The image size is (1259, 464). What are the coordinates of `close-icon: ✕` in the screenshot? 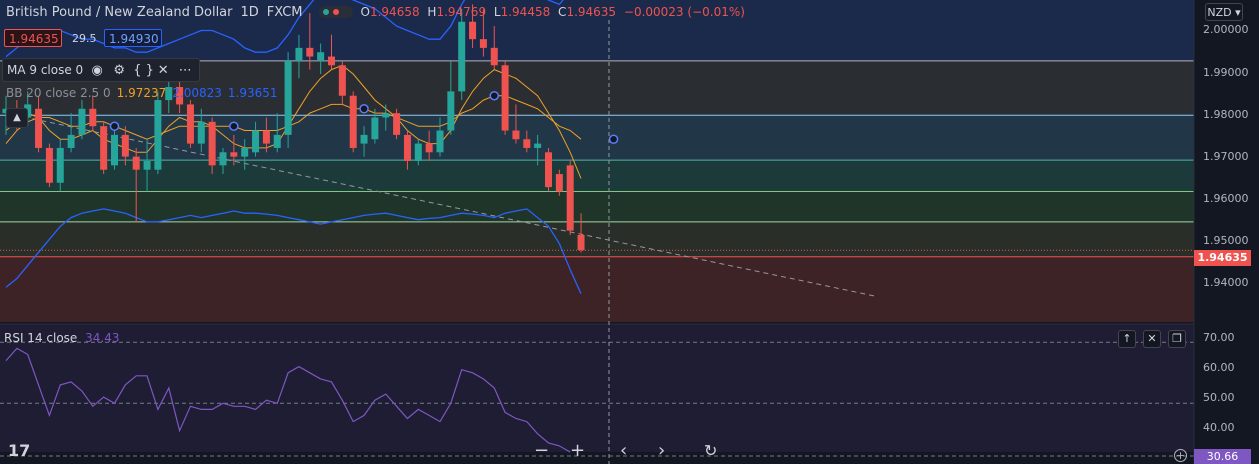 It's located at (163, 70).